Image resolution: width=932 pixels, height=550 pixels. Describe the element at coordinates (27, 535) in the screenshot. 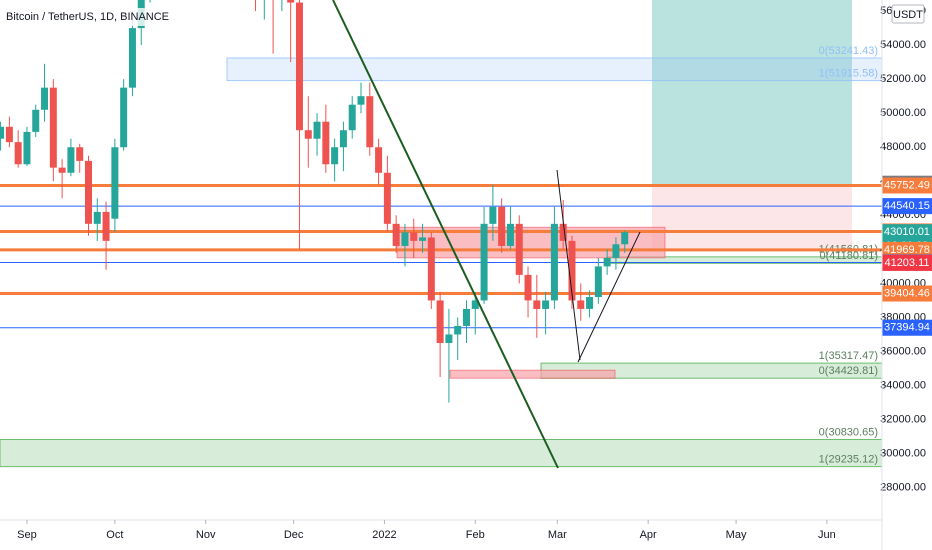

I see `x-tick-label: Sep` at that location.